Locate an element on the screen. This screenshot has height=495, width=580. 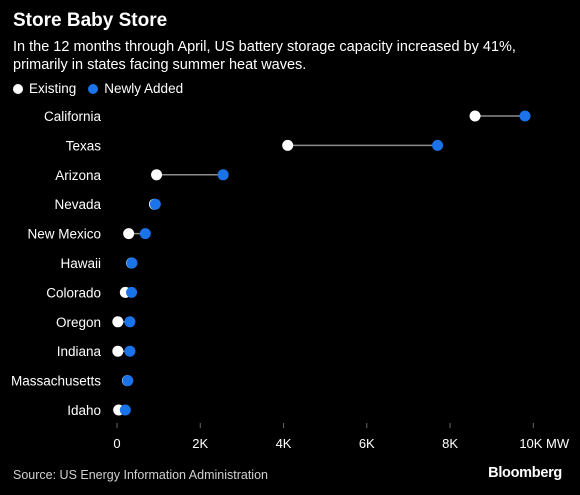
category-label: California is located at coordinates (73, 116).